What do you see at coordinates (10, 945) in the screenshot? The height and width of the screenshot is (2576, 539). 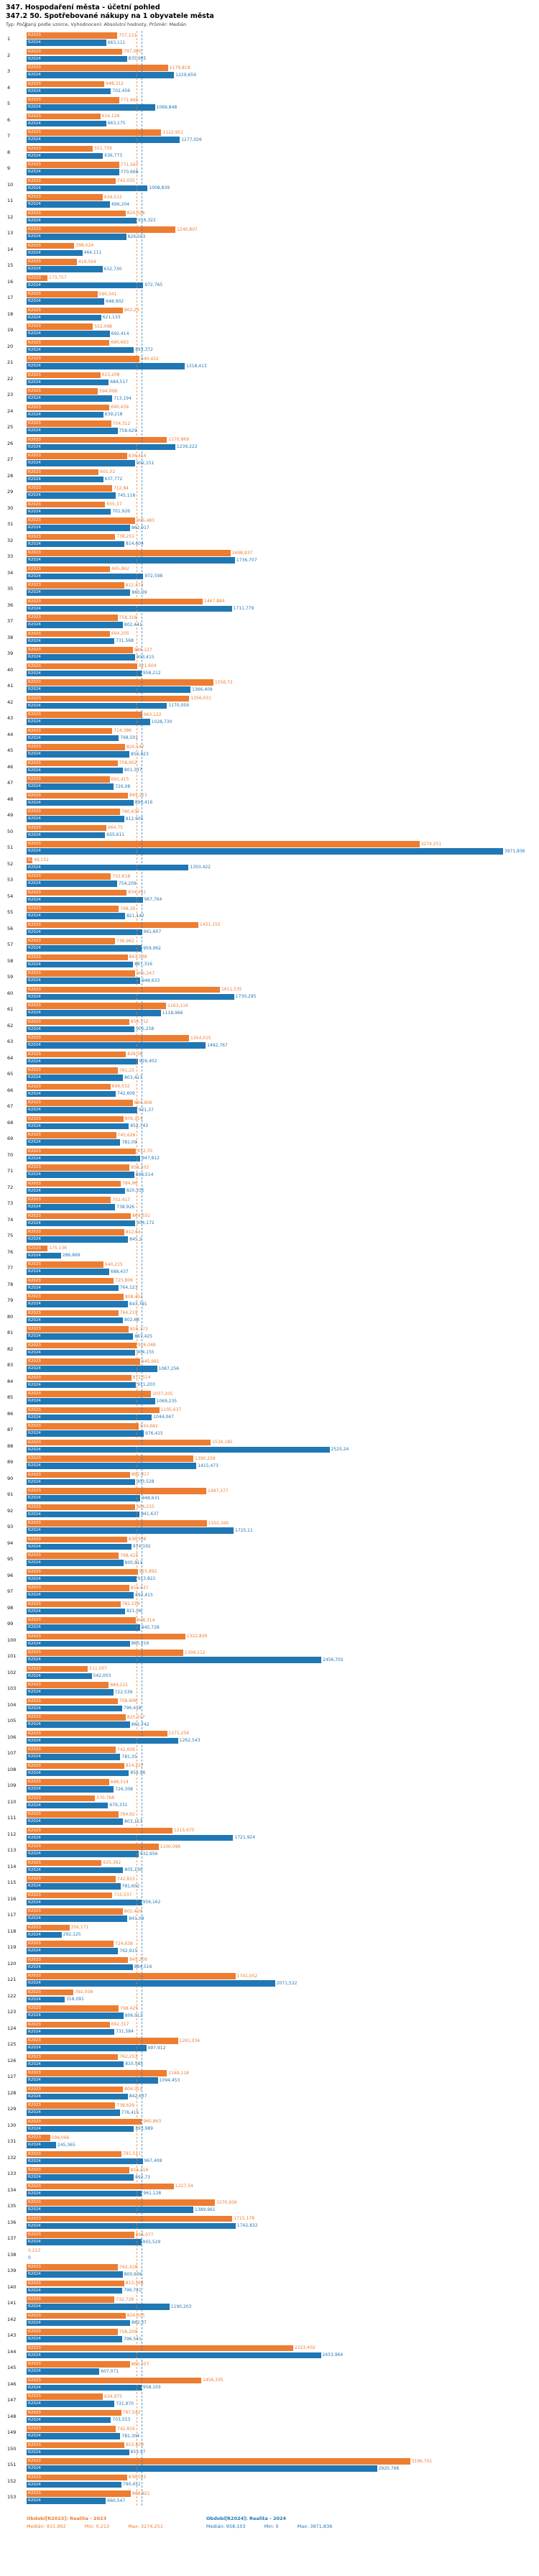 I see `row-index-label: 57` at bounding box center [10, 945].